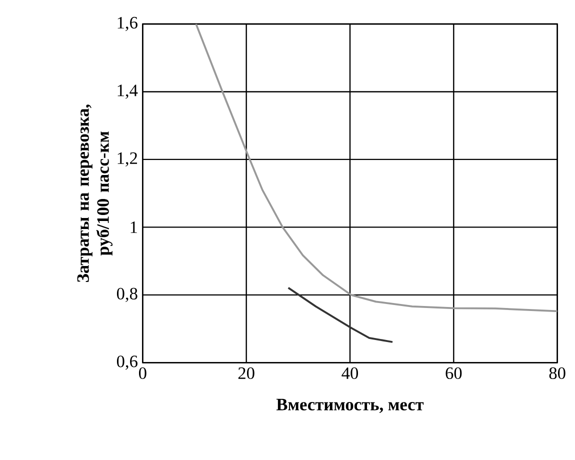  I want to click on y-tick-label: 0,8, so click(127, 295).